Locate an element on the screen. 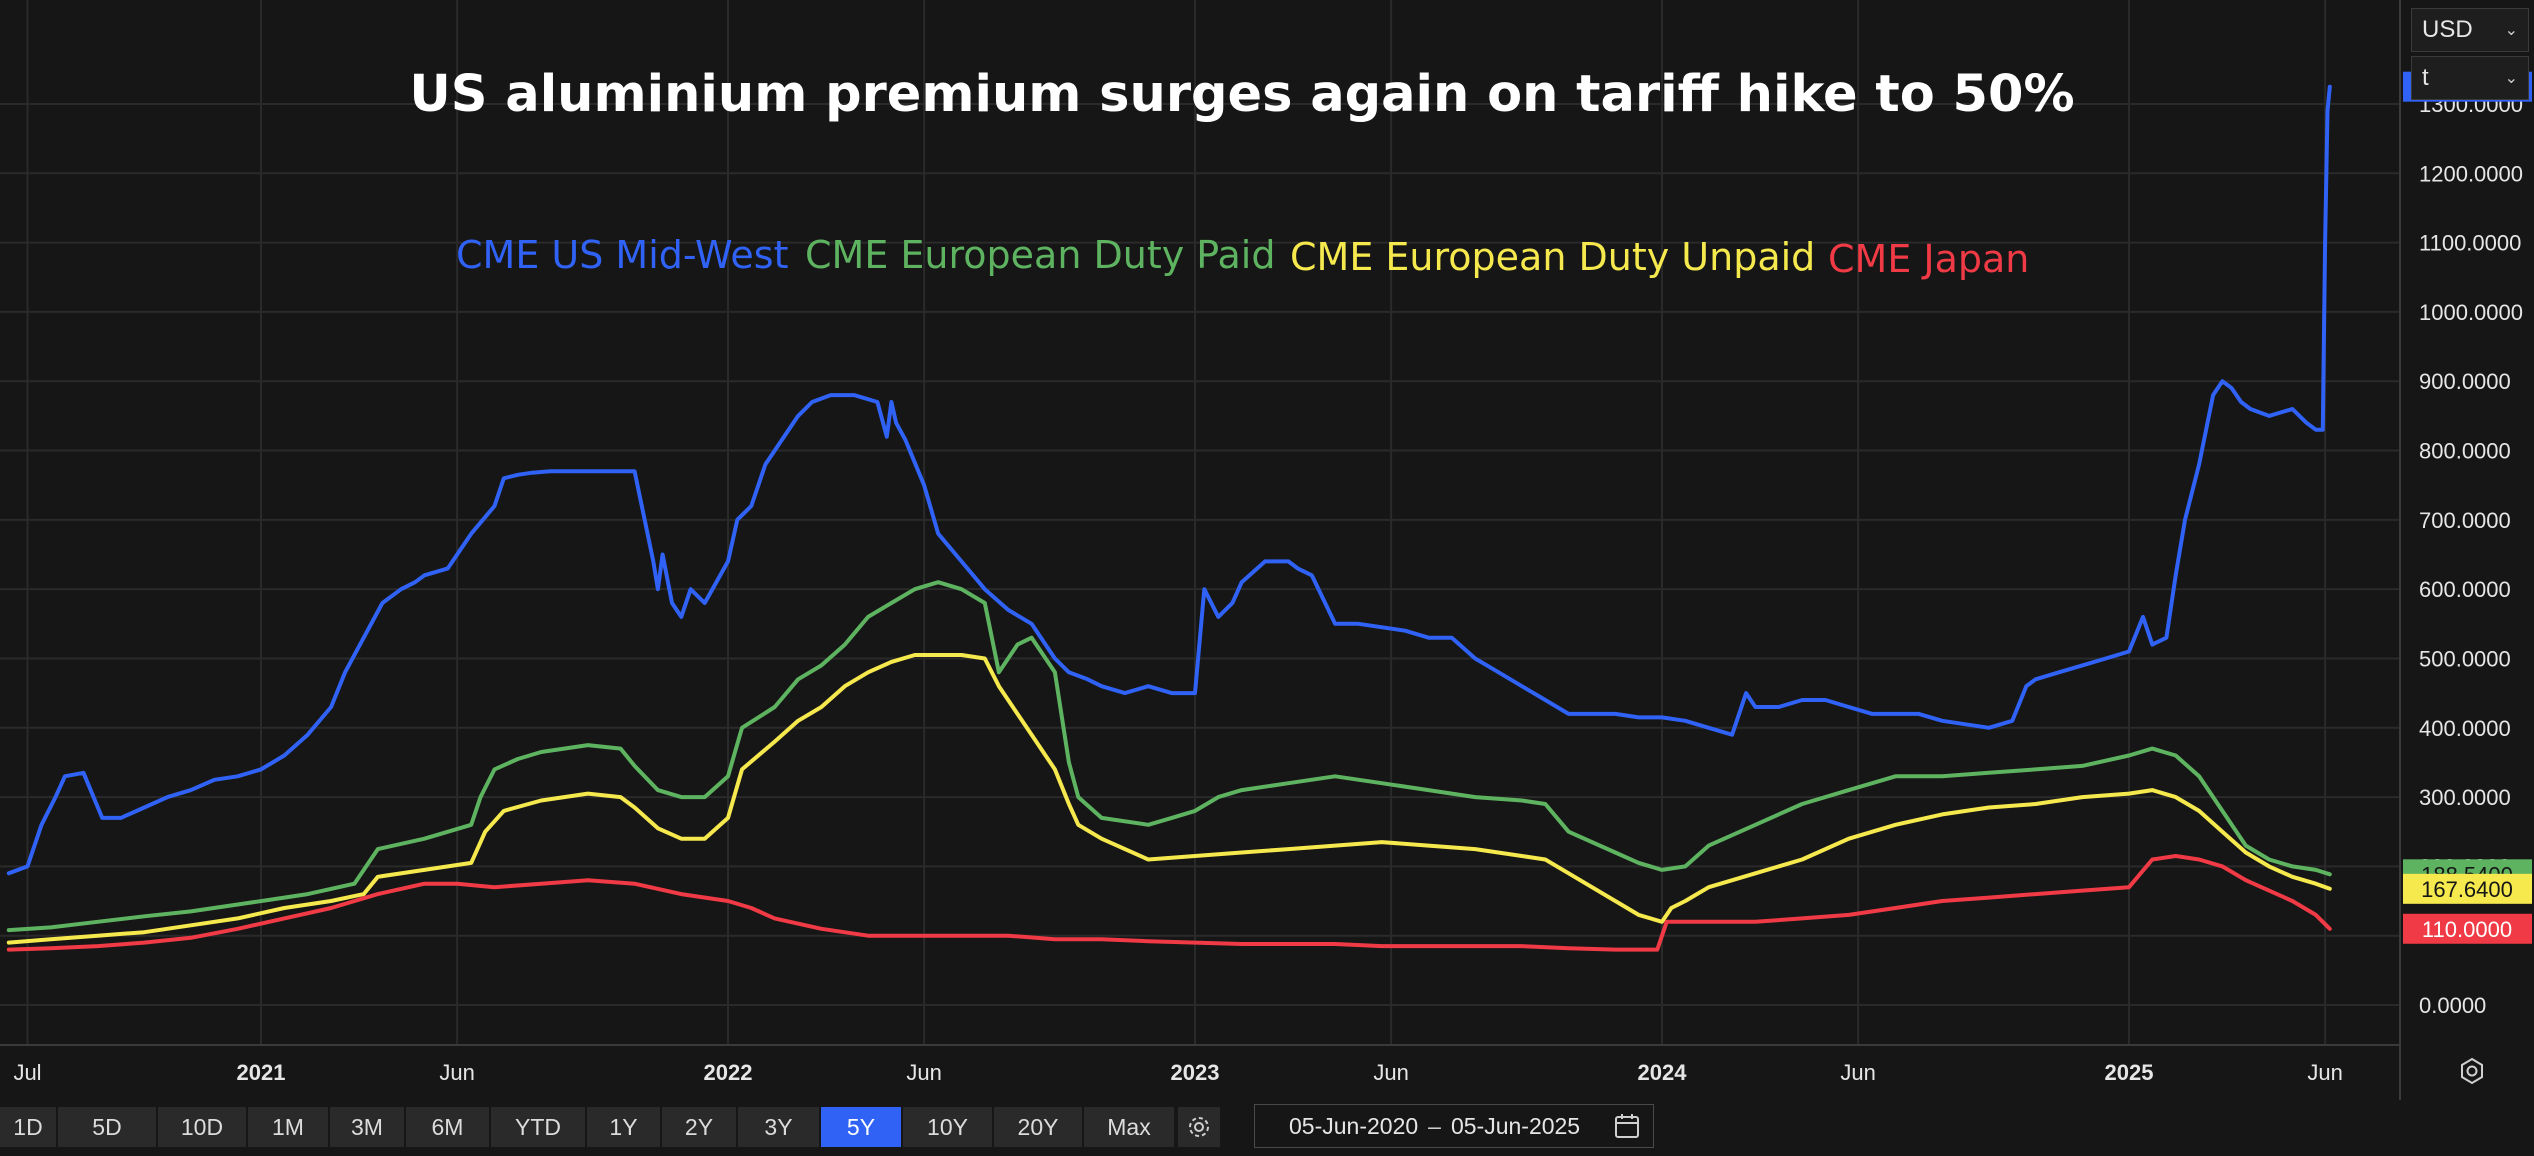  price-tick-label: 500.0000 is located at coordinates (2465, 658).